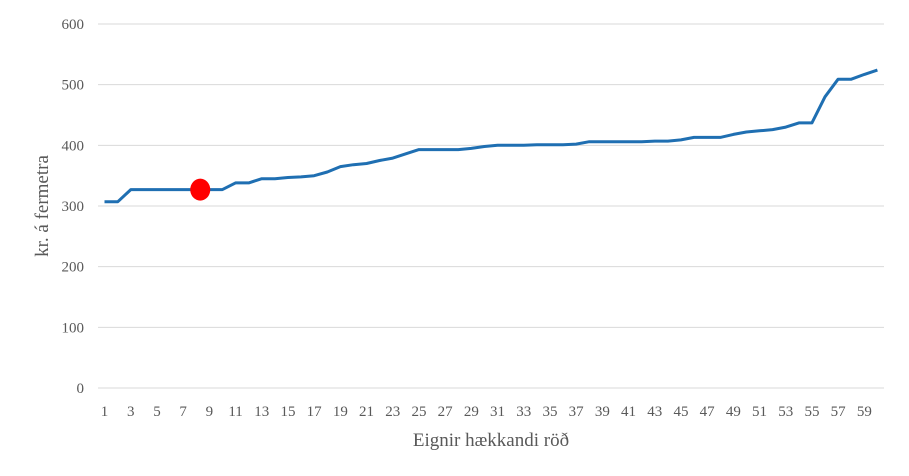  I want to click on x-tick-label: 23, so click(392, 412).